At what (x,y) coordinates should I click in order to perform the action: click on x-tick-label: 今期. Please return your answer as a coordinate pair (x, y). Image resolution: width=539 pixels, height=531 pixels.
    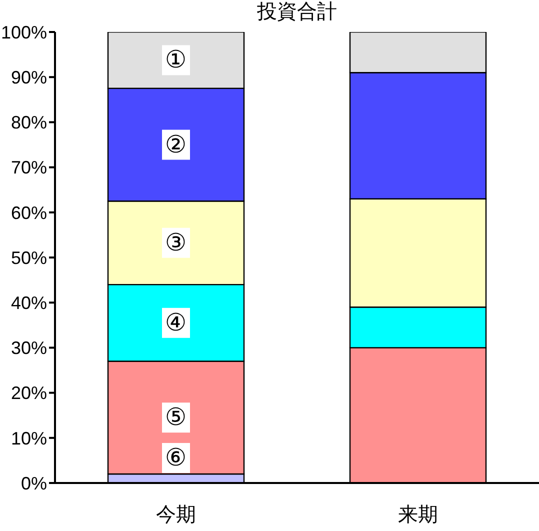
    Looking at the image, I should click on (176, 515).